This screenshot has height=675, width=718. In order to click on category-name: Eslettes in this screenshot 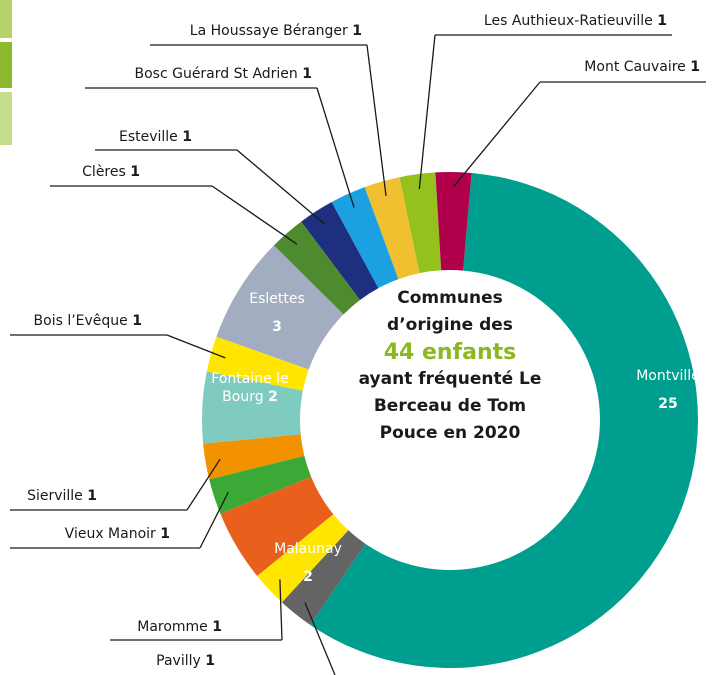, I will do `click(277, 299)`.